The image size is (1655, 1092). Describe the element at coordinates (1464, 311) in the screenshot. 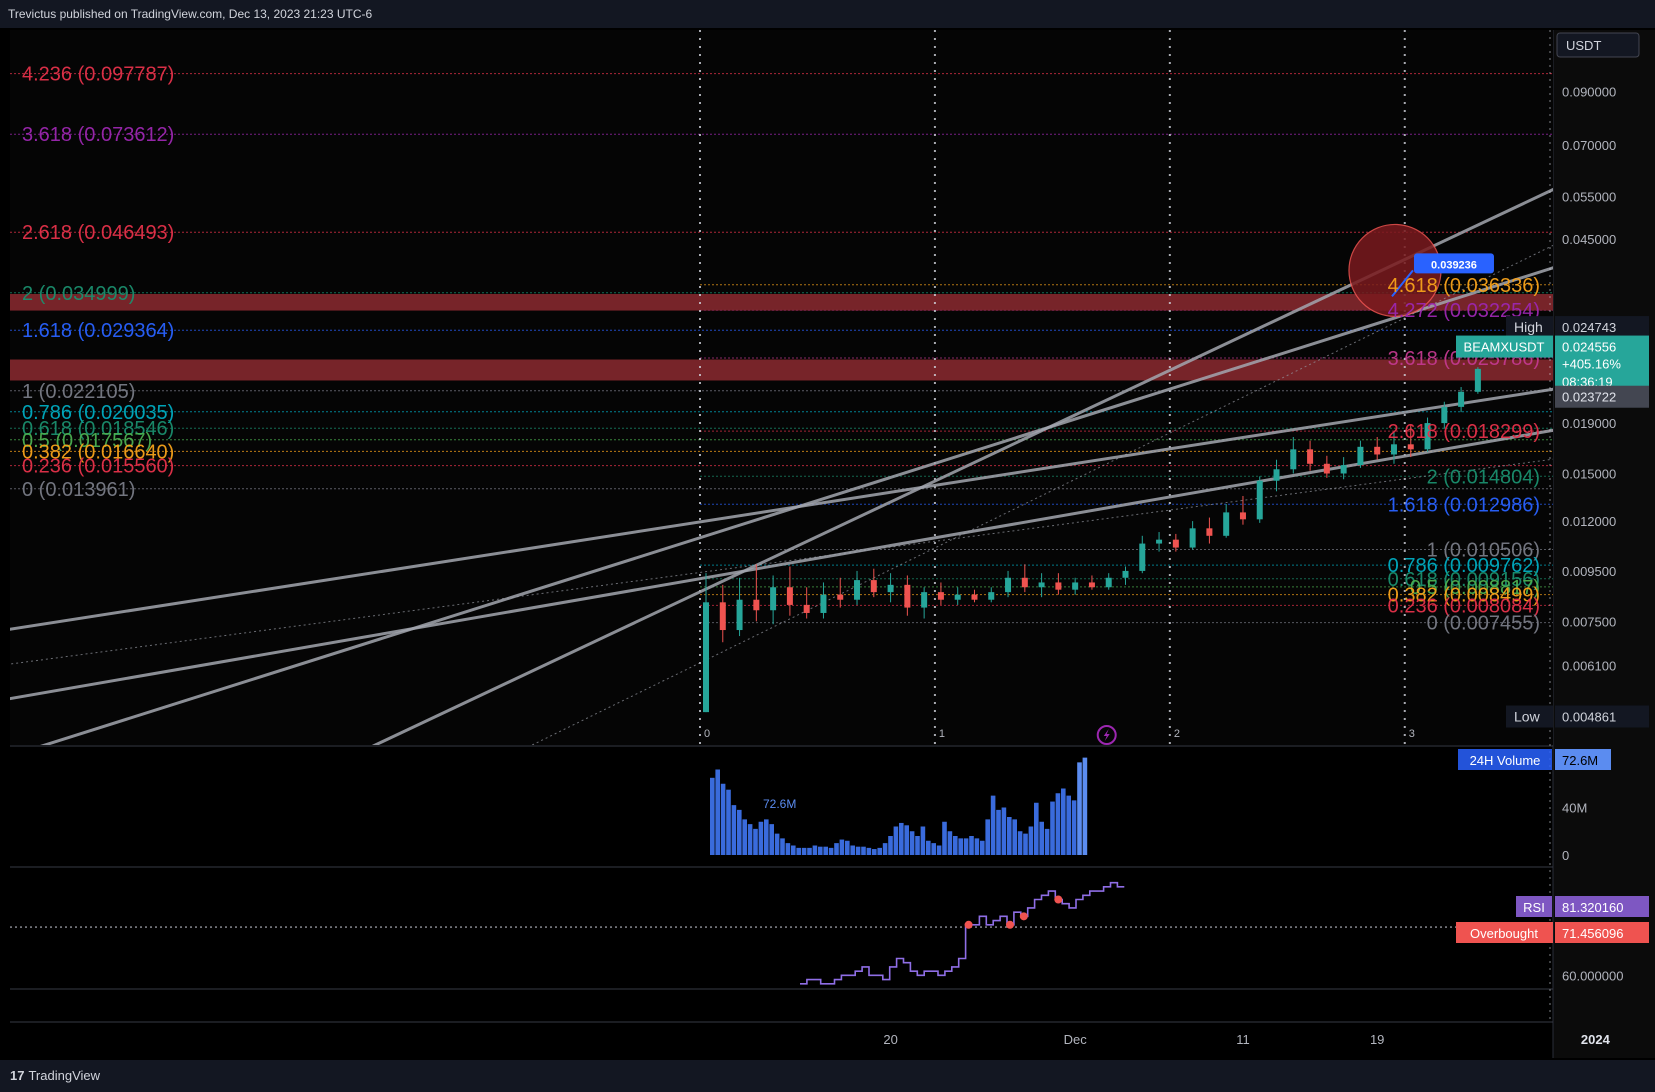

I see `fib-right-label-1: 4.272 (0.032254)` at that location.